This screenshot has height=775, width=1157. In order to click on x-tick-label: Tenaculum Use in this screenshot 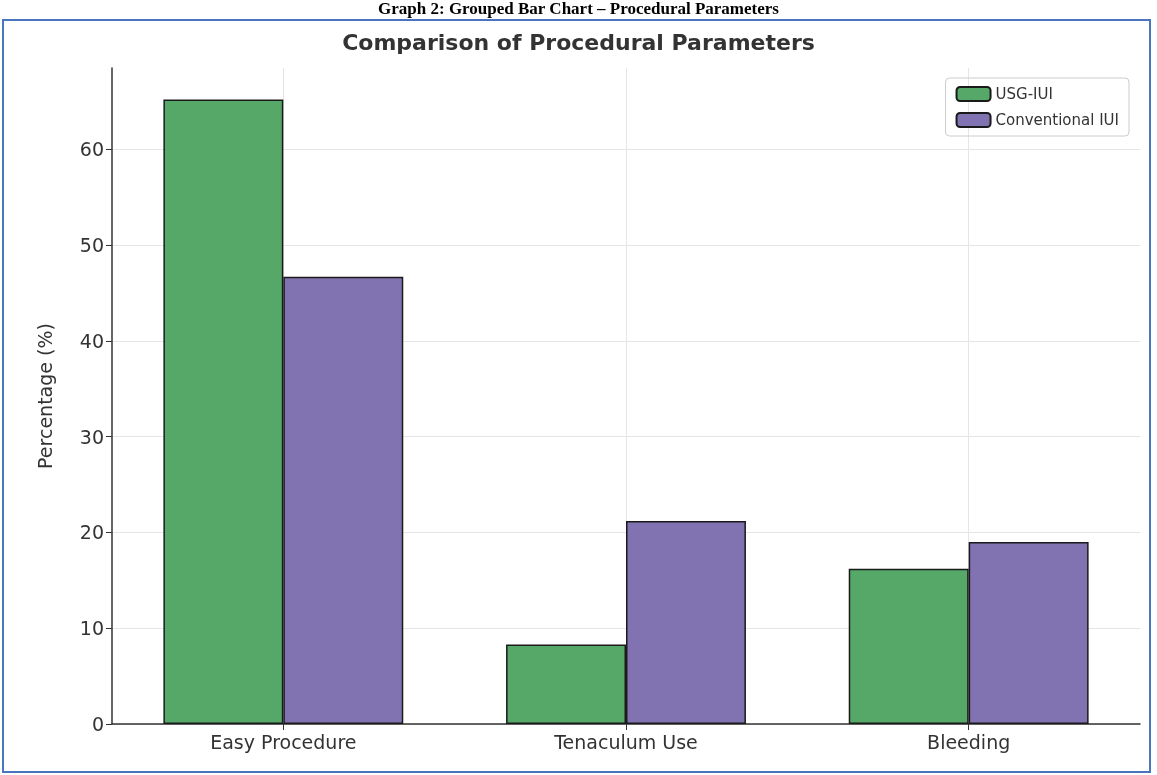, I will do `click(625, 741)`.